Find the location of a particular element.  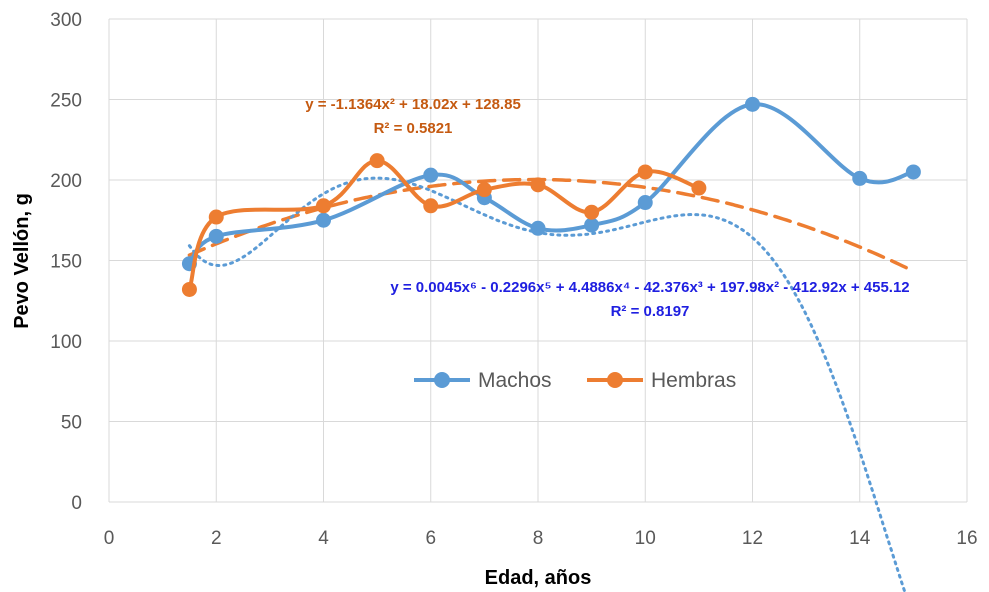

legend-item-hembras: Hembras is located at coordinates (661, 380).